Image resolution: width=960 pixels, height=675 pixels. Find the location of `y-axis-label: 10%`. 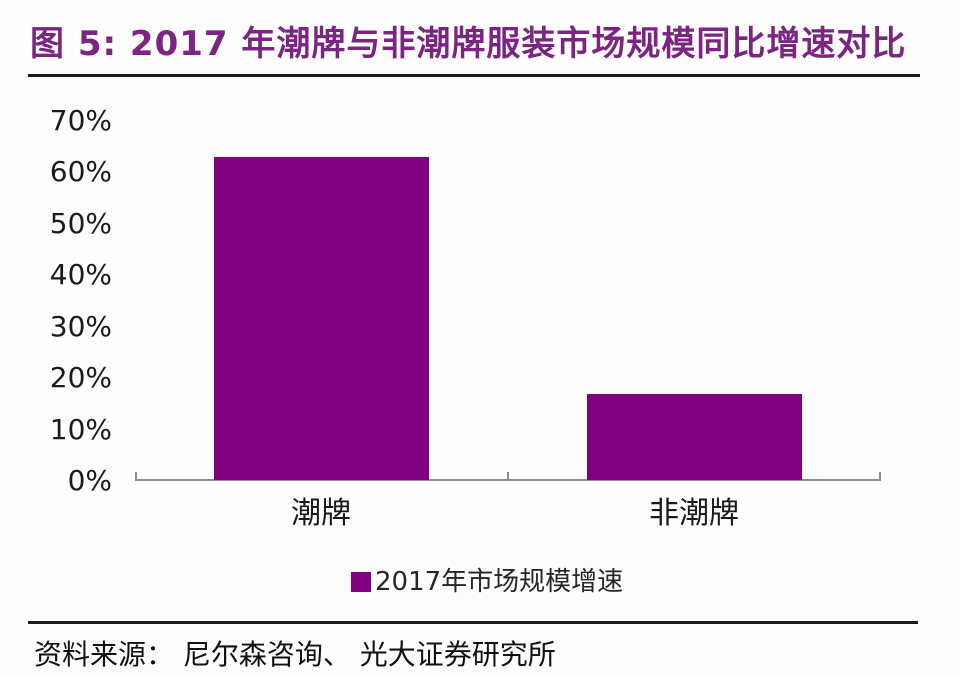

y-axis-label: 10% is located at coordinates (80, 429).